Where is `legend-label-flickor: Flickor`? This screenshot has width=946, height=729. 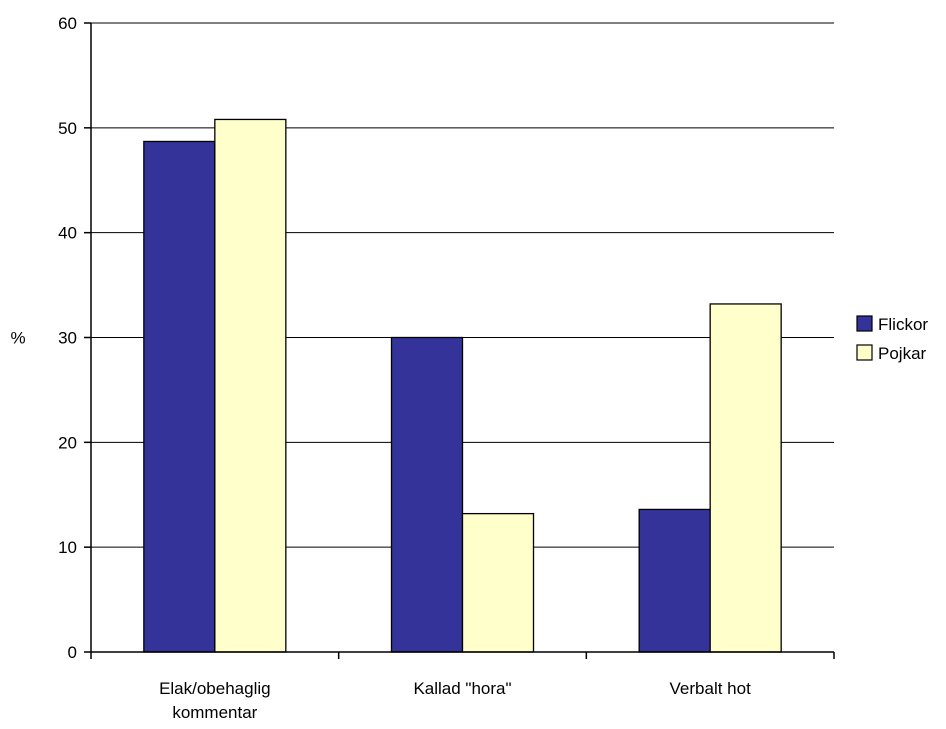
legend-label-flickor: Flickor is located at coordinates (903, 324).